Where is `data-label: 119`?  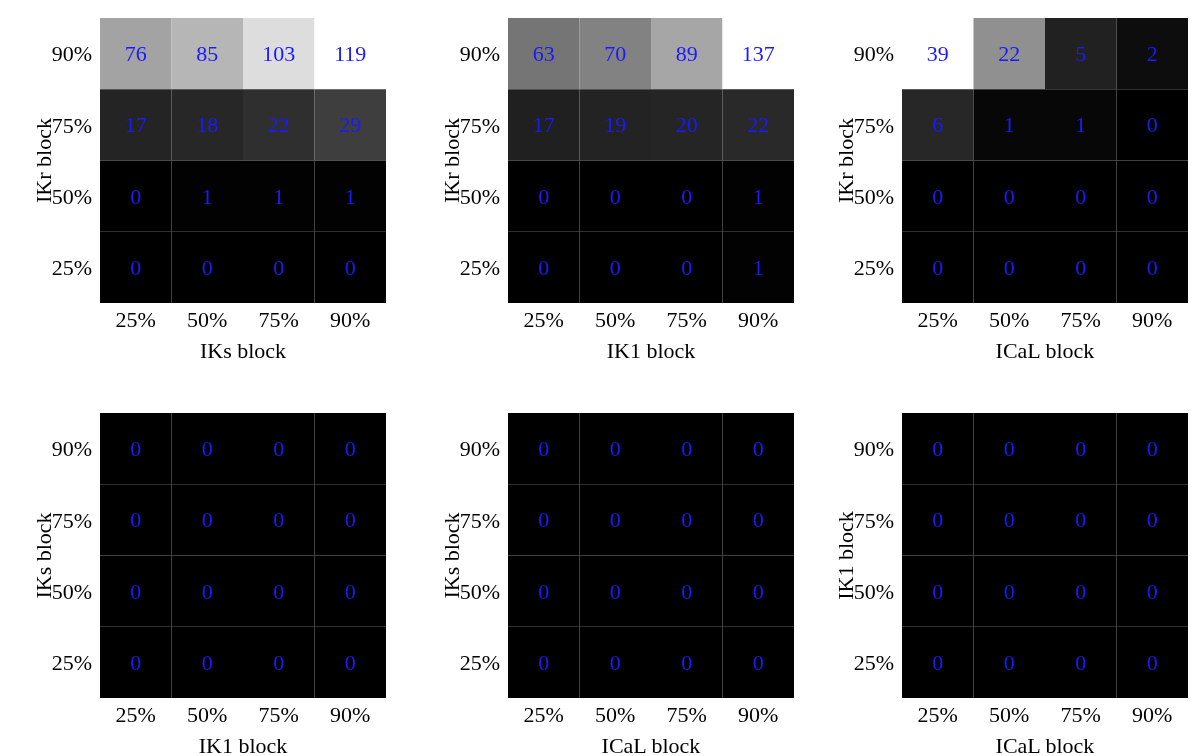
data-label: 119 is located at coordinates (350, 54).